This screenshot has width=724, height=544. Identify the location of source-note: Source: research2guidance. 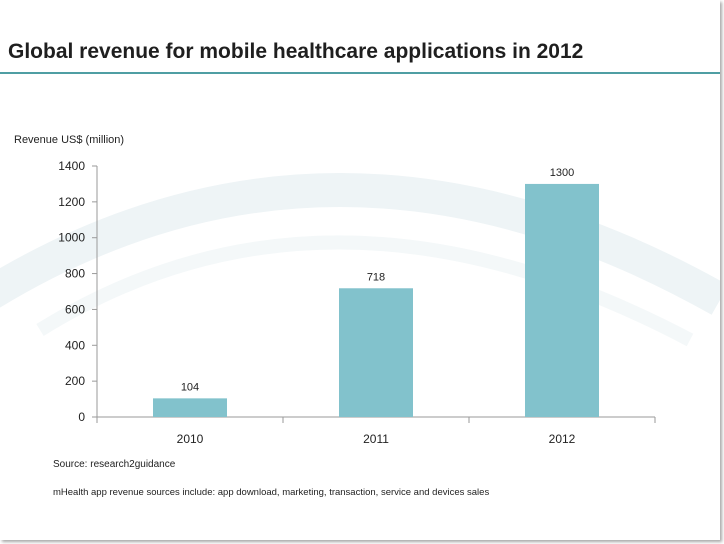
(114, 464).